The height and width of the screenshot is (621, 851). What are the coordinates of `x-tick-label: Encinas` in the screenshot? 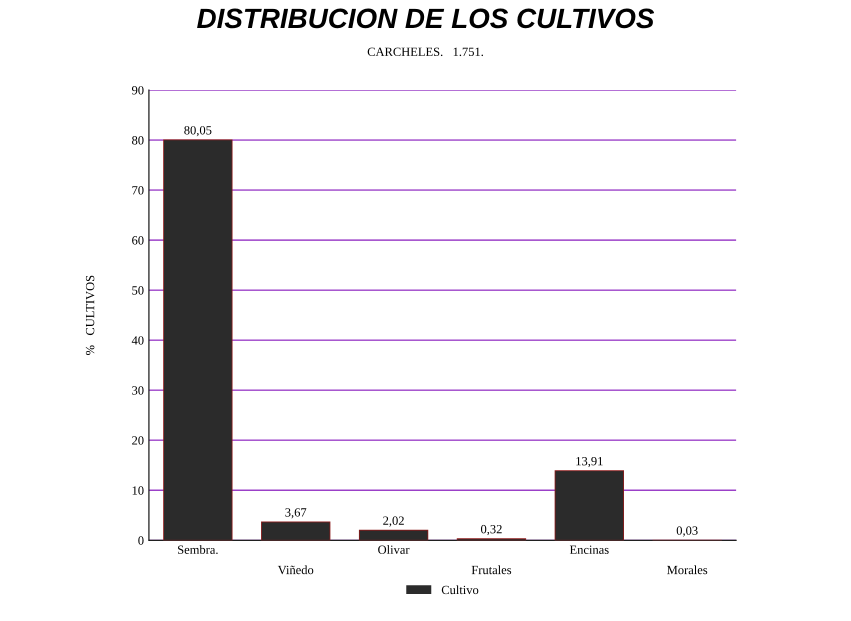 It's located at (589, 550).